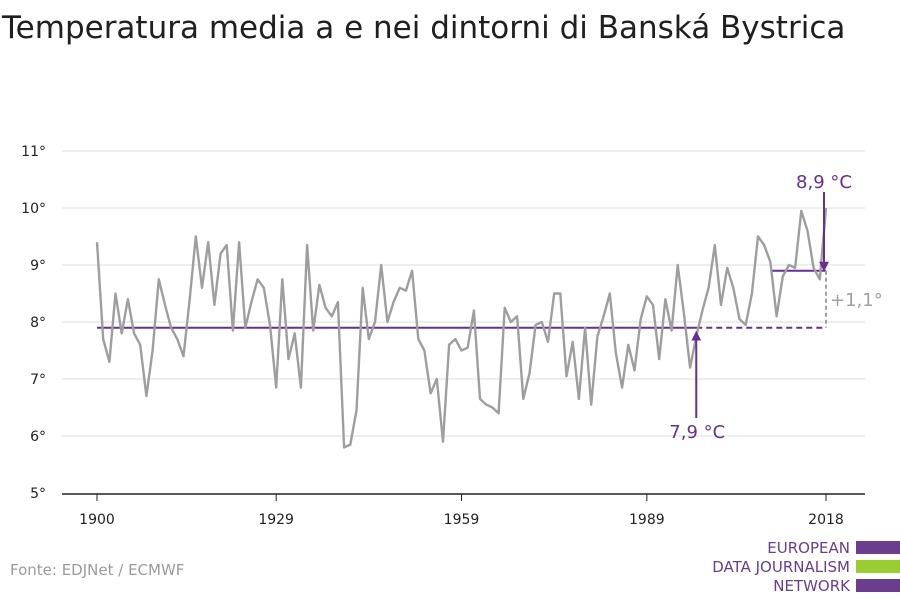 This screenshot has height=600, width=900. What do you see at coordinates (38, 380) in the screenshot?
I see `y-tick-label: 7°` at bounding box center [38, 380].